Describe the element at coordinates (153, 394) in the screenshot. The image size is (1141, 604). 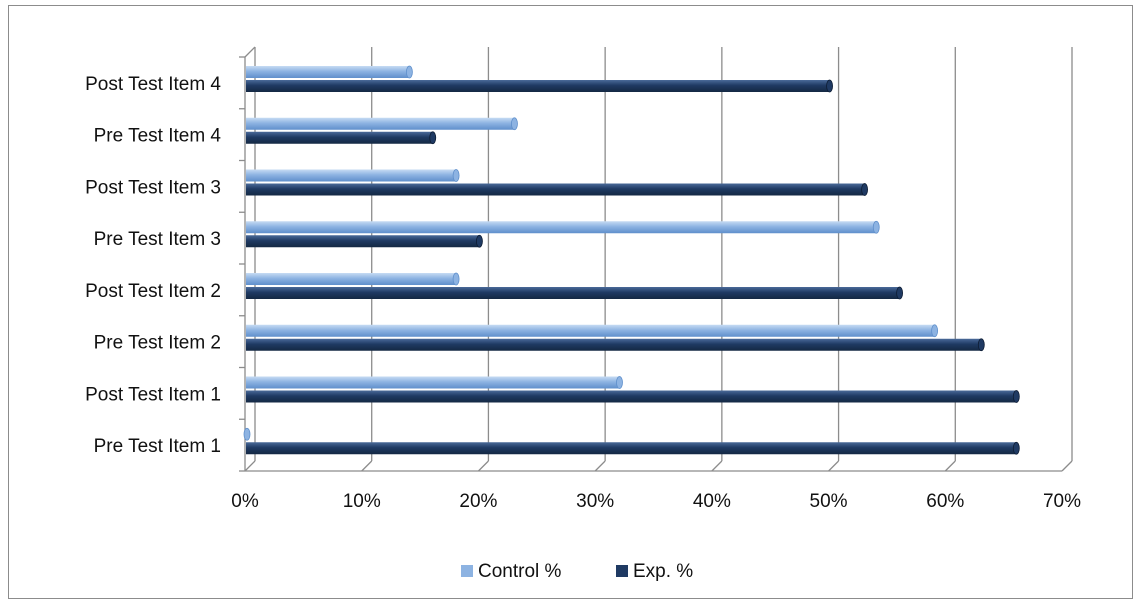
I see `category-label: Post Test Item 1` at that location.